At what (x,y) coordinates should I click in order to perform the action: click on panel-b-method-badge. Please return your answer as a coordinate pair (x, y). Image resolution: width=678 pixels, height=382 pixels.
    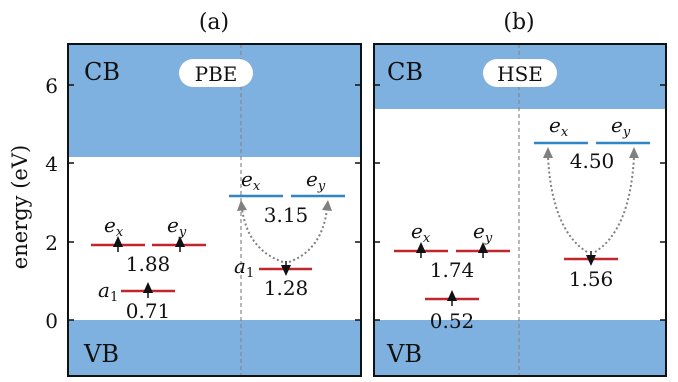
    Looking at the image, I should click on (520, 73).